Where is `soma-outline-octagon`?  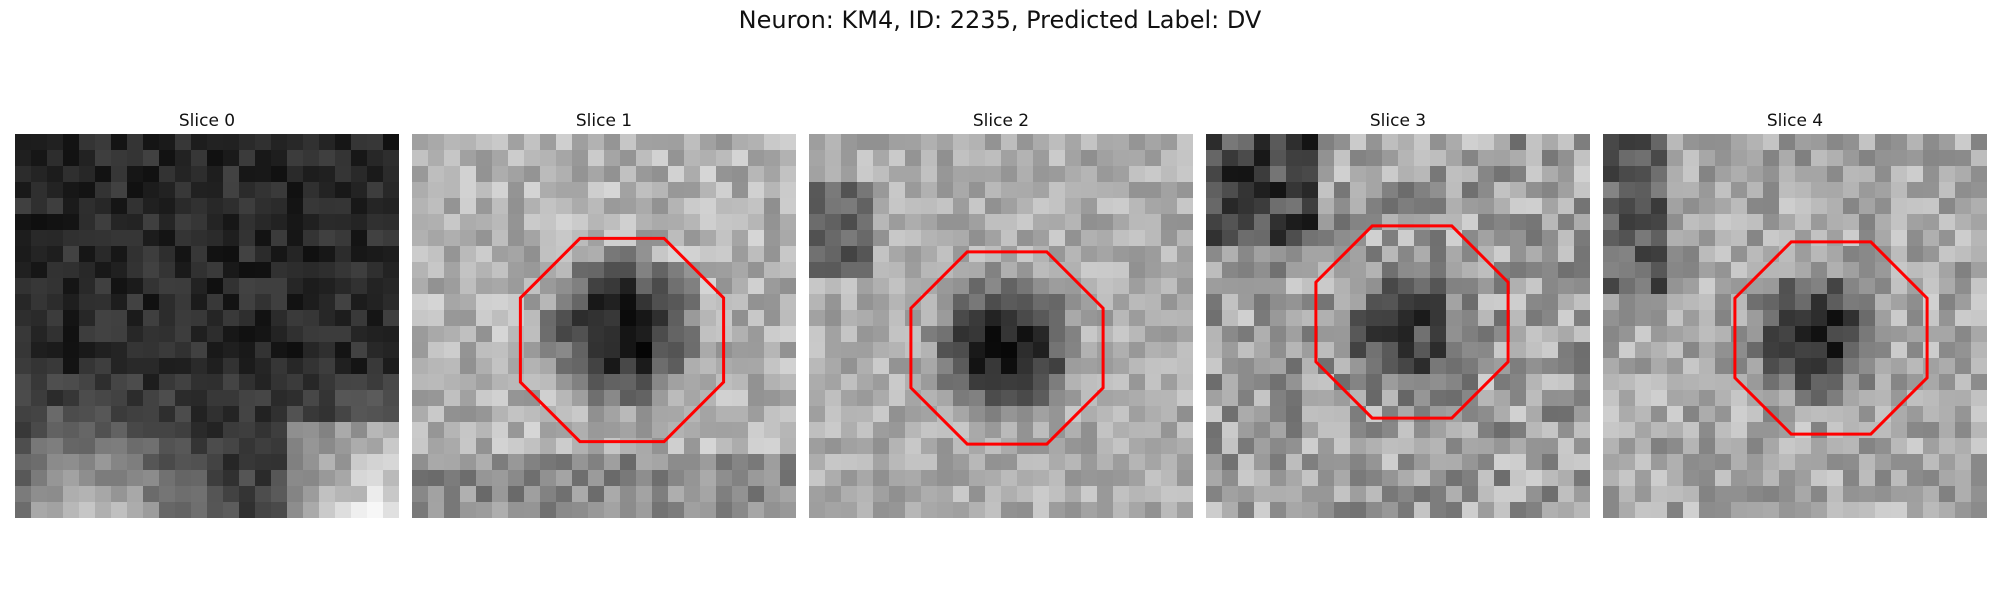
soma-outline-octagon is located at coordinates (1007, 348).